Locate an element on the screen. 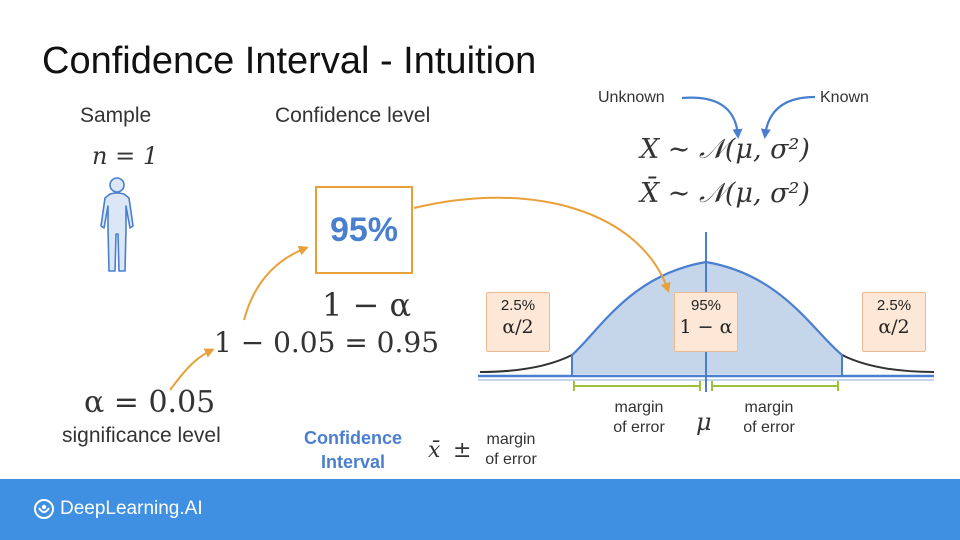  confidence-calculation: 1 − 0.05 = 0.95 is located at coordinates (327, 342).